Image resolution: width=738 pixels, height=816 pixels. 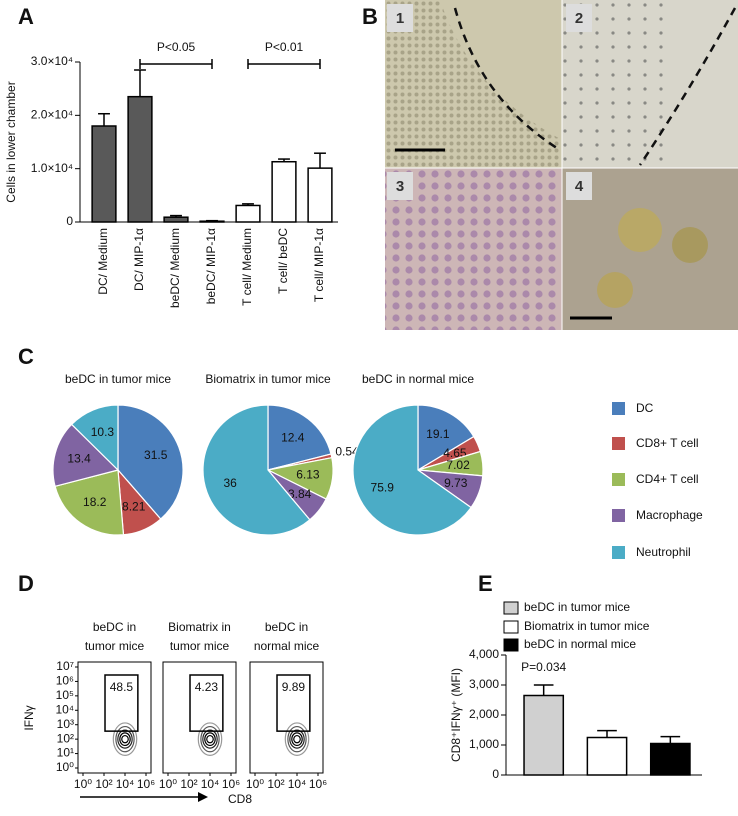 What do you see at coordinates (26, 583) in the screenshot?
I see `panel-label: D` at bounding box center [26, 583].